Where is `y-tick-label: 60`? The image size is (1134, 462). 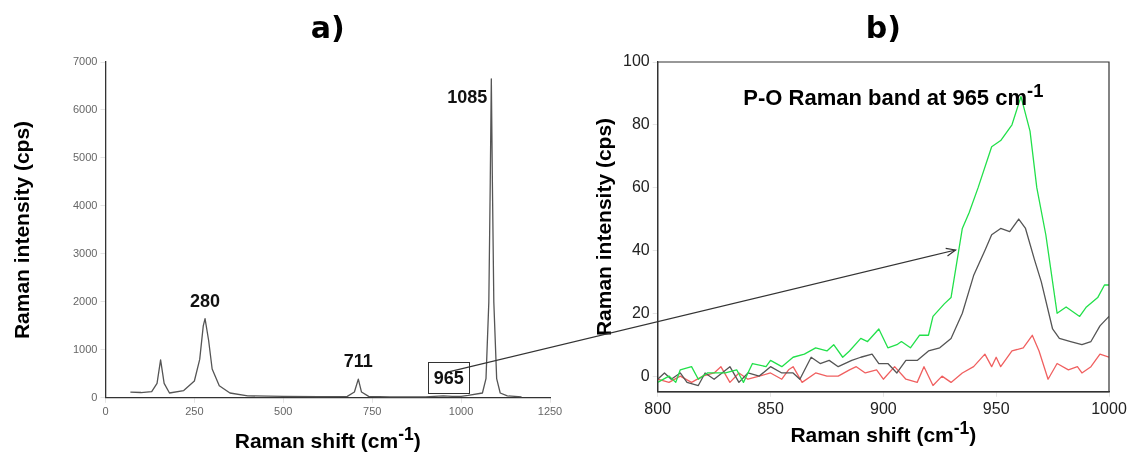 y-tick-label: 60 is located at coordinates (640, 187).